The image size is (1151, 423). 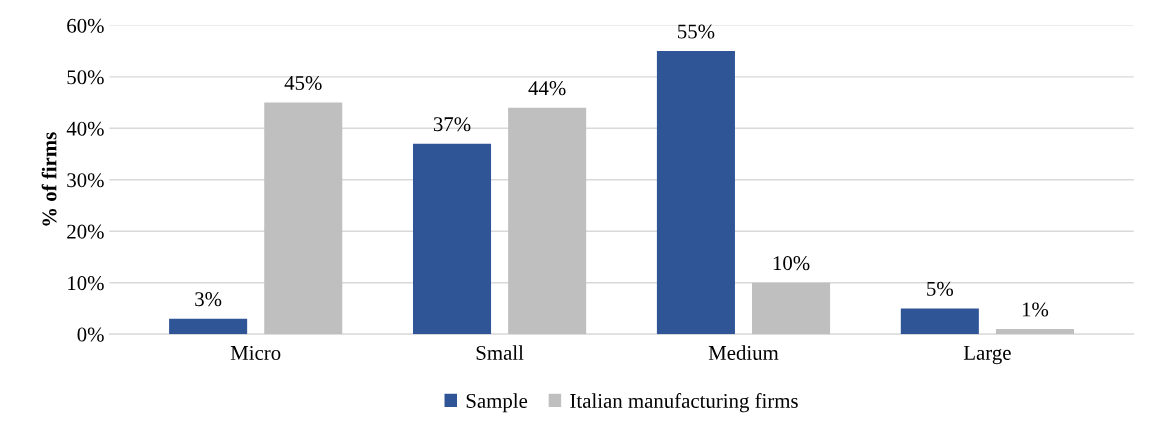 I want to click on y-tick-label: 40%, so click(x=85, y=128).